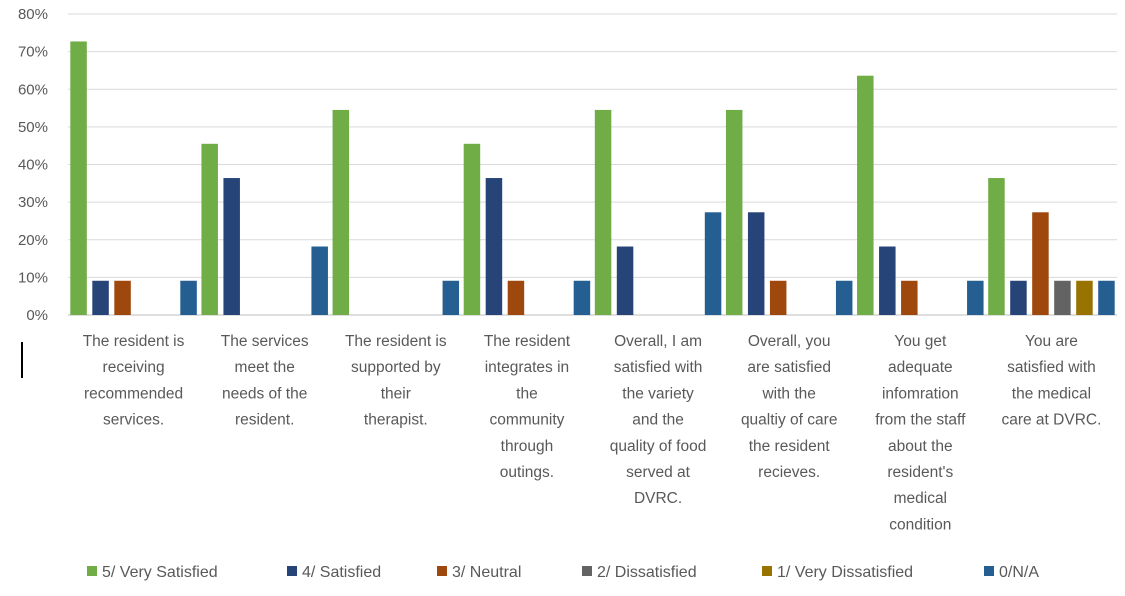  I want to click on category-label: recieves., so click(789, 472).